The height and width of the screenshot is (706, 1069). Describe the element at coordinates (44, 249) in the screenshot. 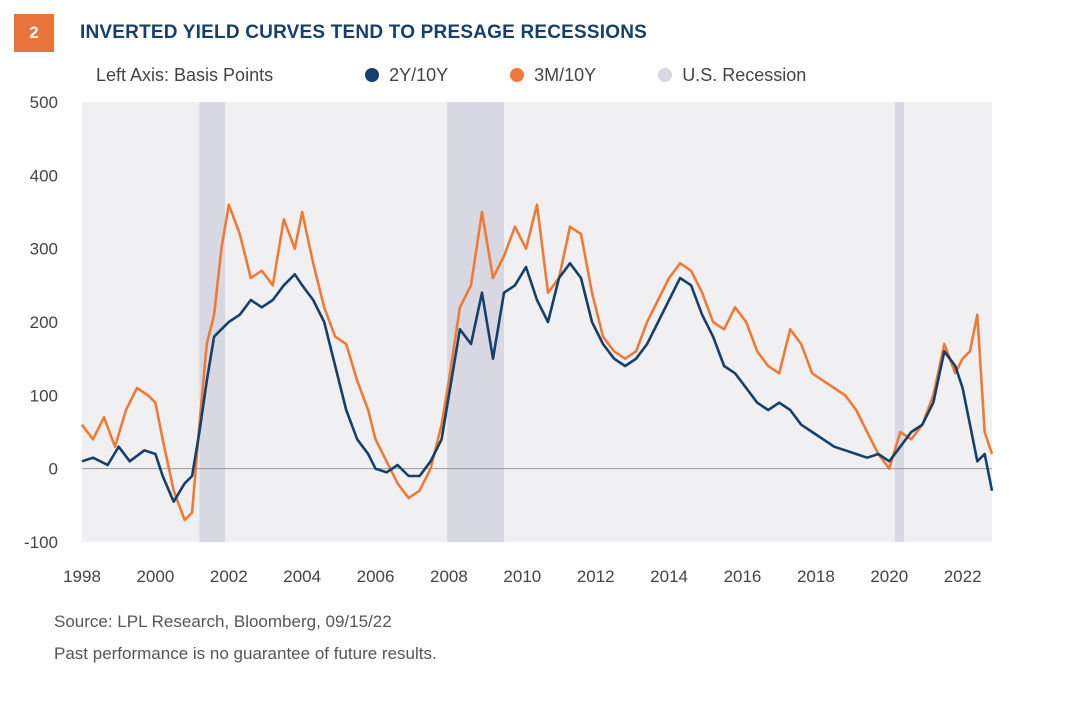

I see `y-tick-label: 300` at that location.